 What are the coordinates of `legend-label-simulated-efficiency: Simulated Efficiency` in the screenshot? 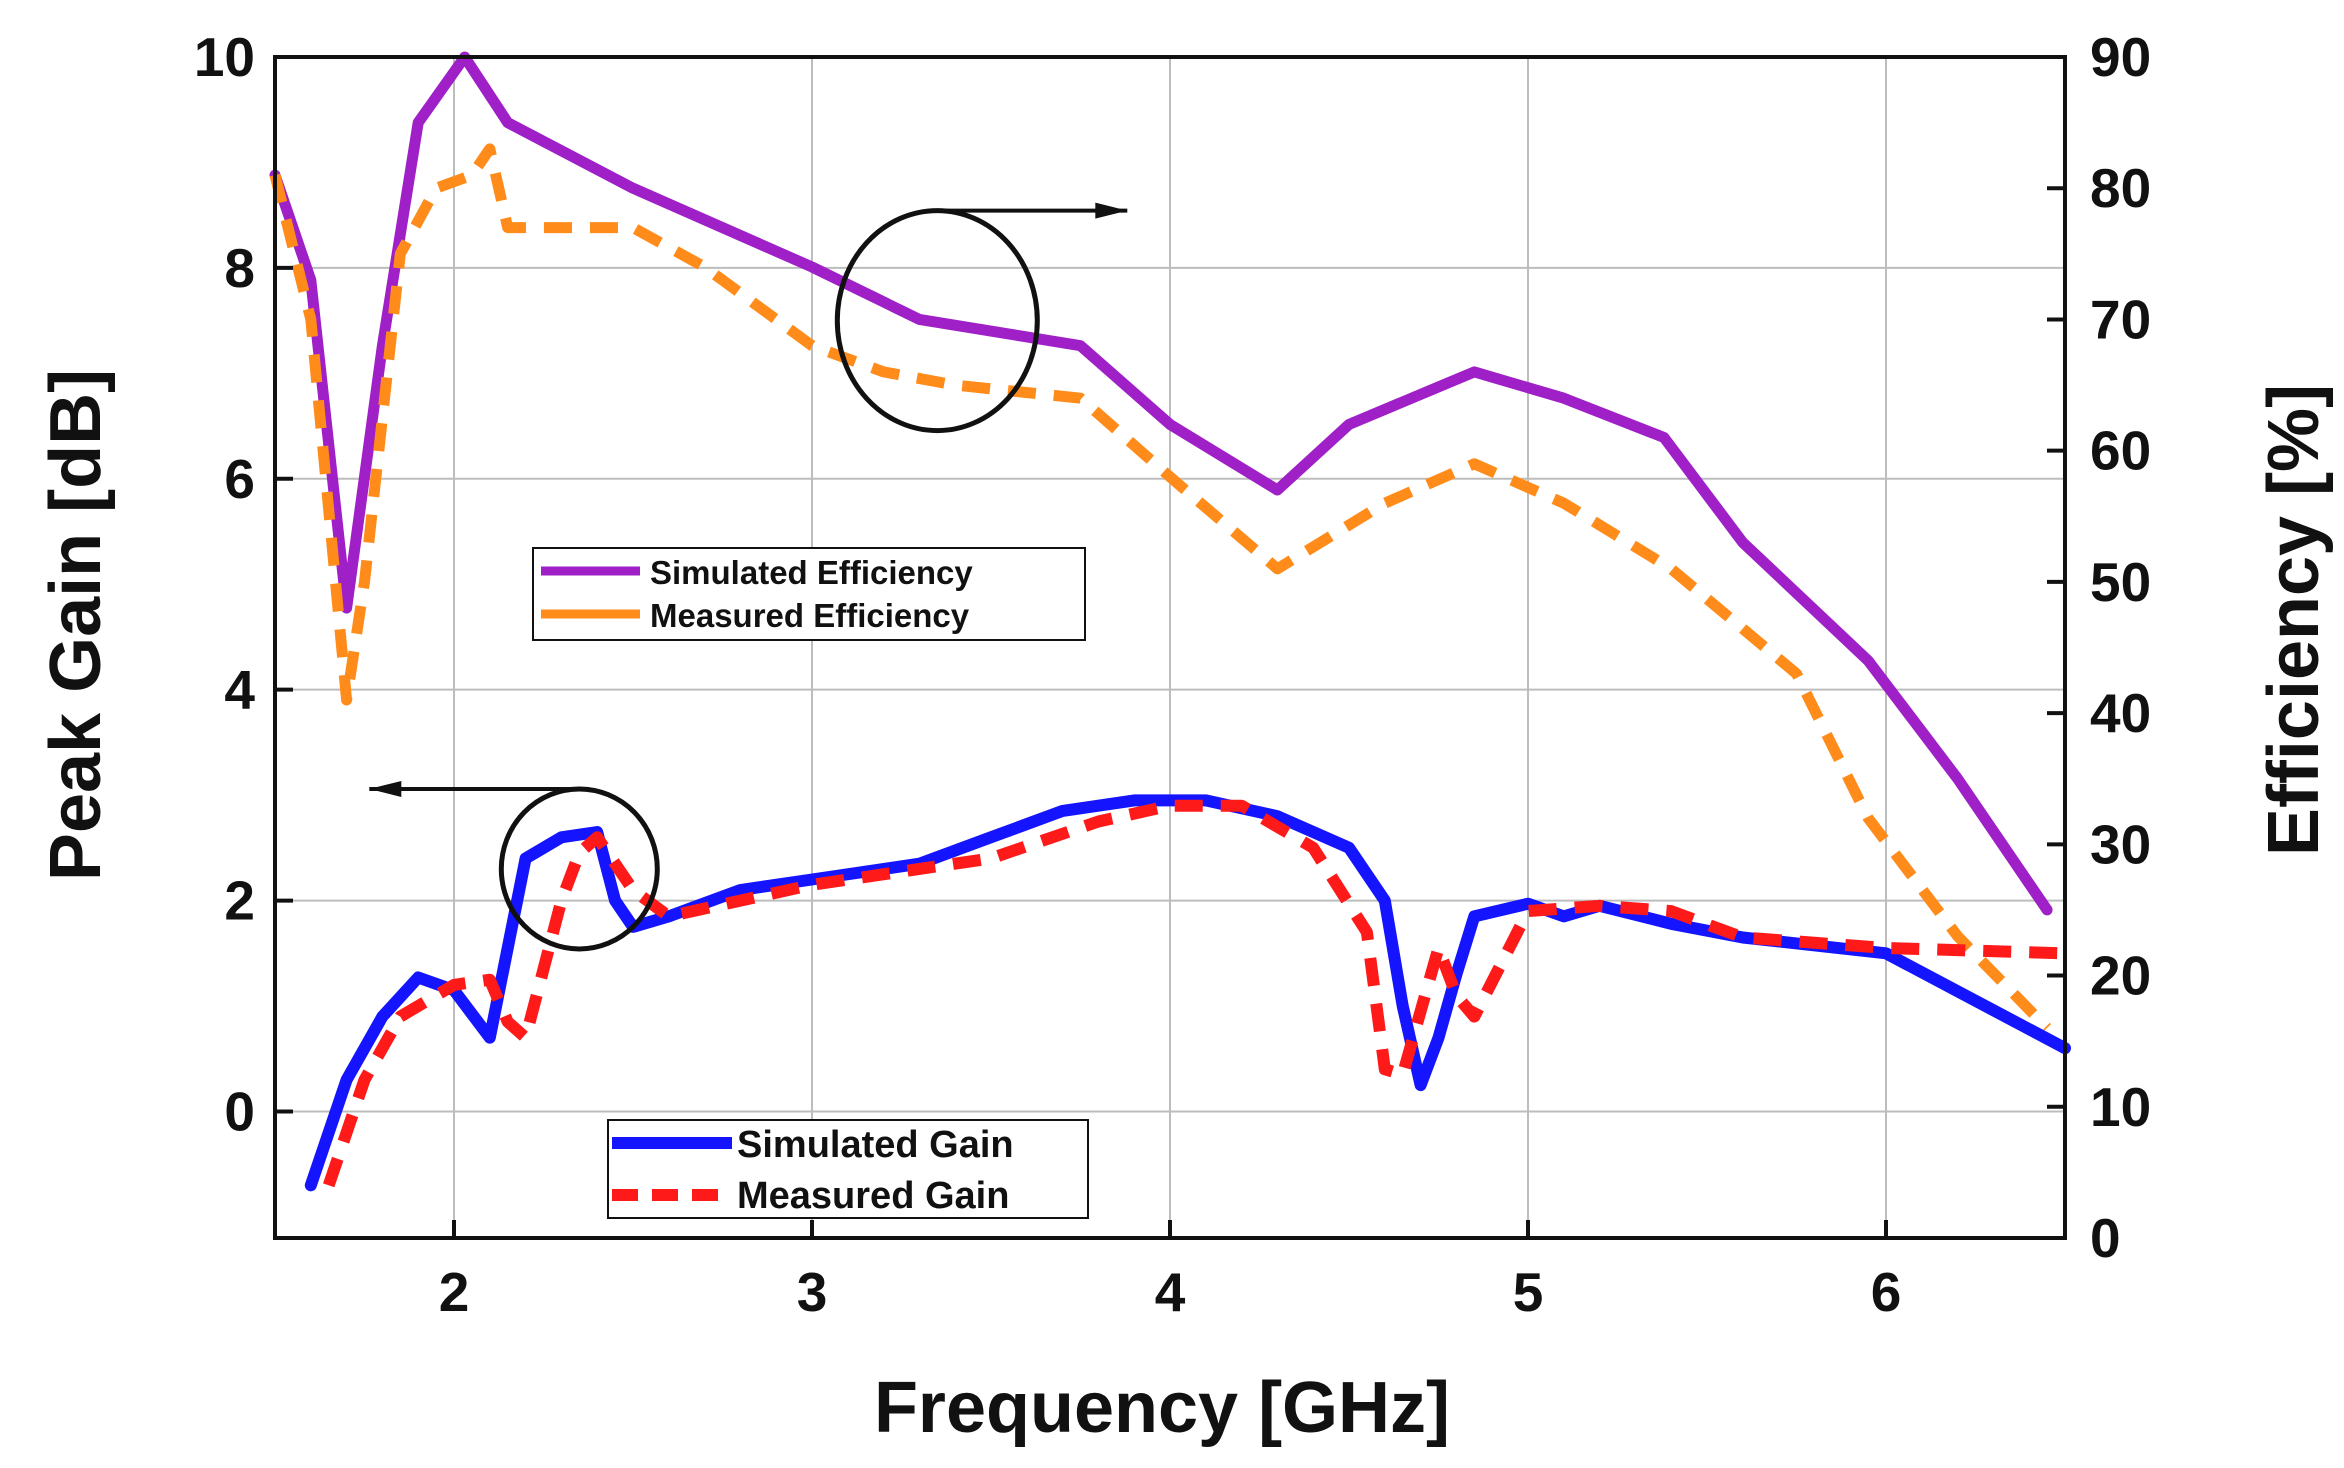 It's located at (811, 572).